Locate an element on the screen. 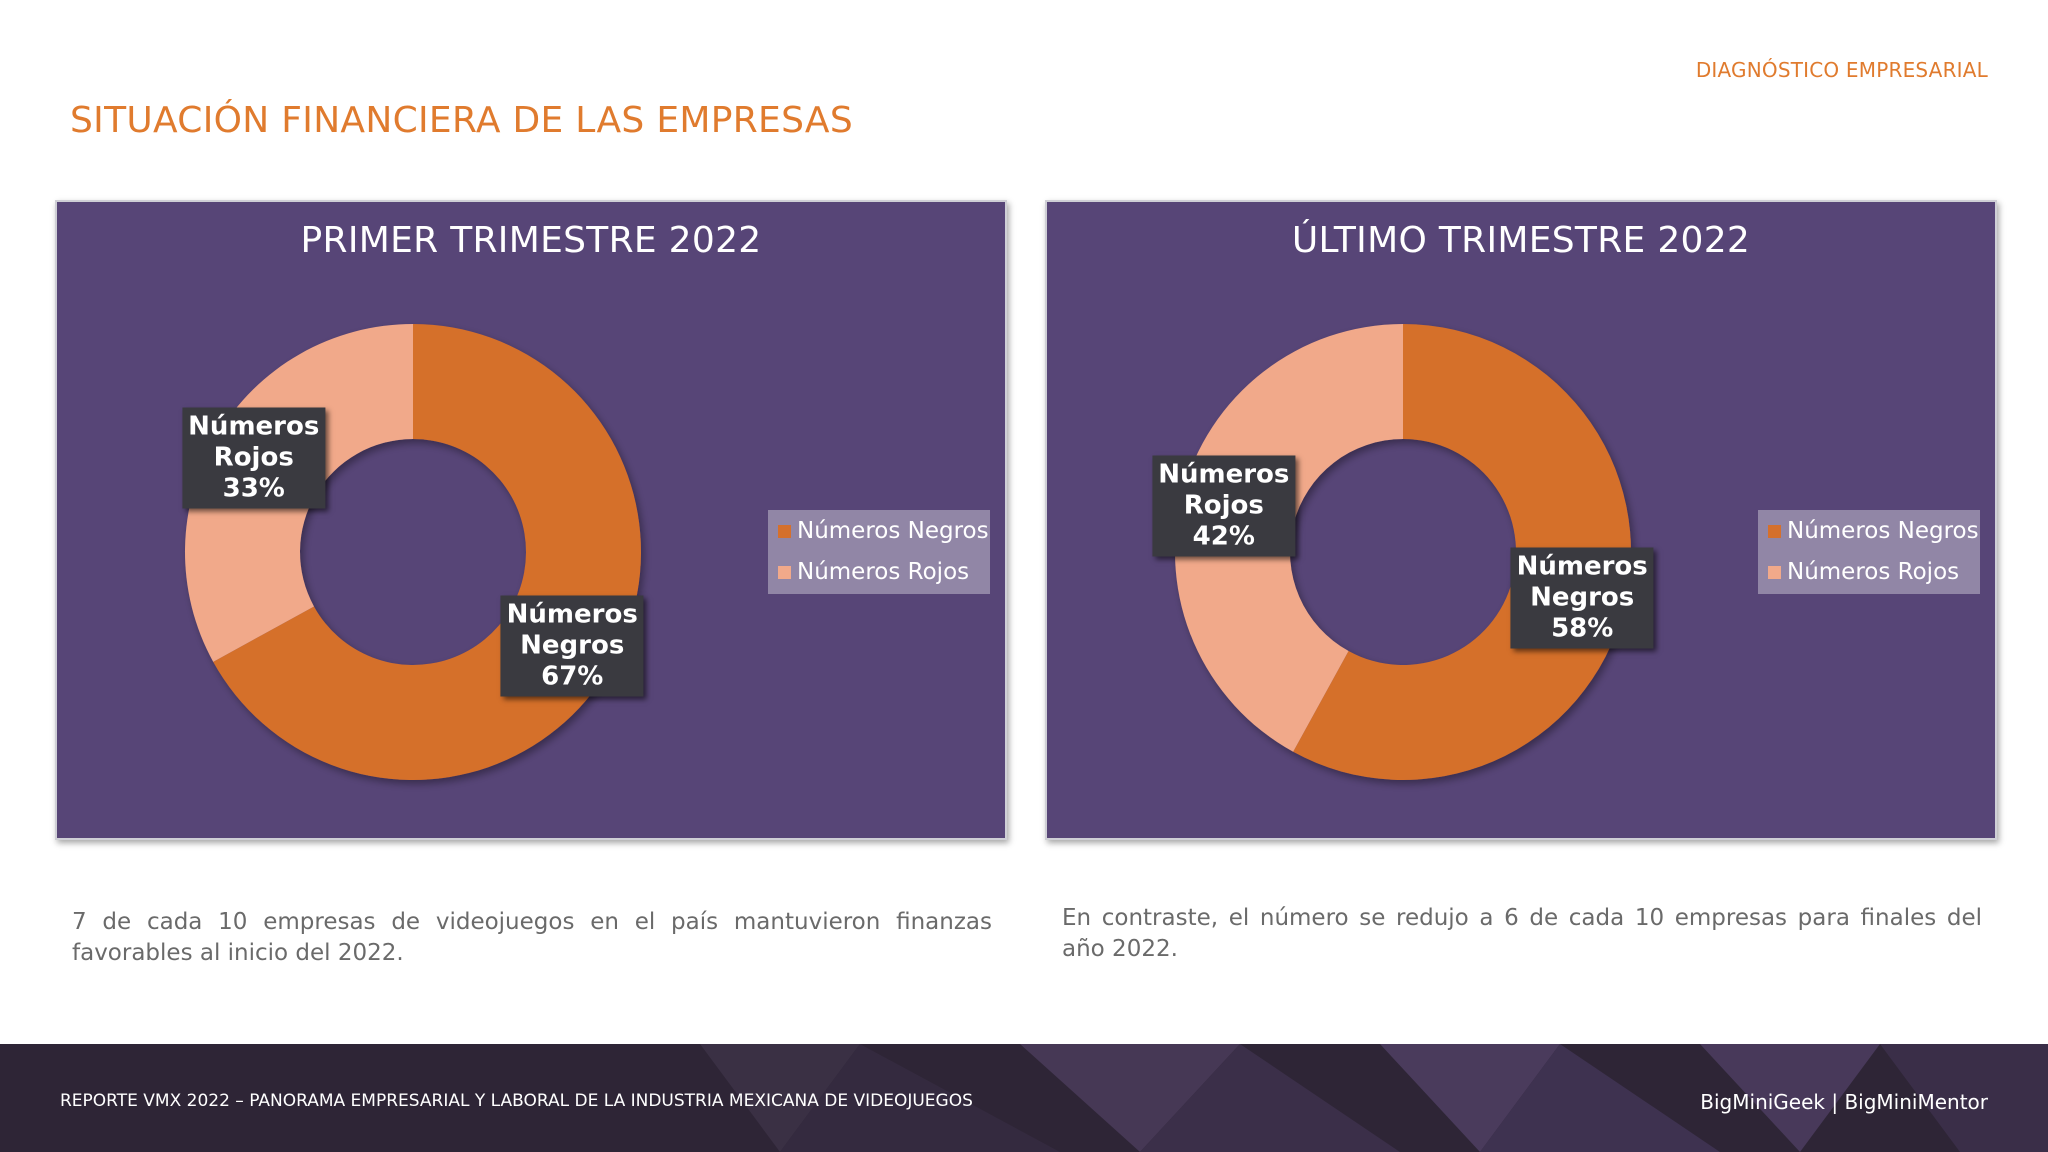 This screenshot has width=2048, height=1152. data-label-line: 67% is located at coordinates (572, 676).